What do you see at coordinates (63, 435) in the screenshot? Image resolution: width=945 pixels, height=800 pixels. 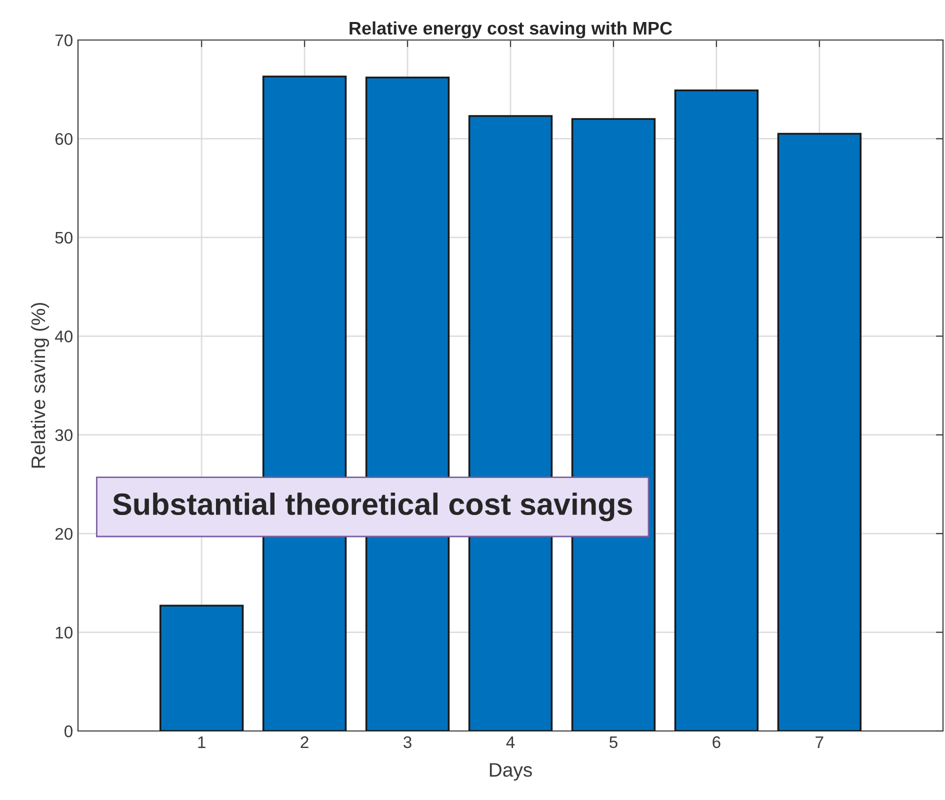 I see `y-tick-label: 30` at bounding box center [63, 435].